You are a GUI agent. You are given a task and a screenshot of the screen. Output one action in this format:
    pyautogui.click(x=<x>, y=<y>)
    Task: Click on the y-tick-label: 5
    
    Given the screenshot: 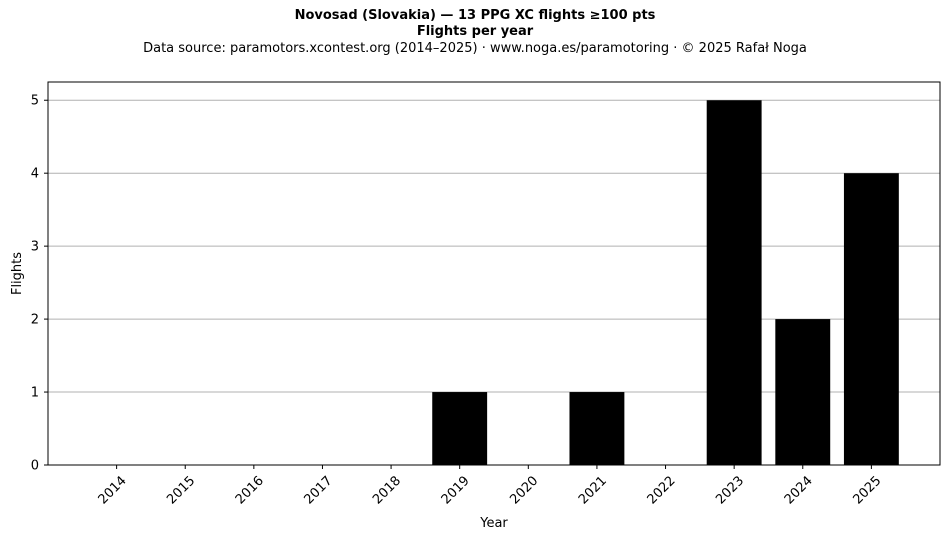 What is the action you would take?
    pyautogui.click(x=35, y=101)
    